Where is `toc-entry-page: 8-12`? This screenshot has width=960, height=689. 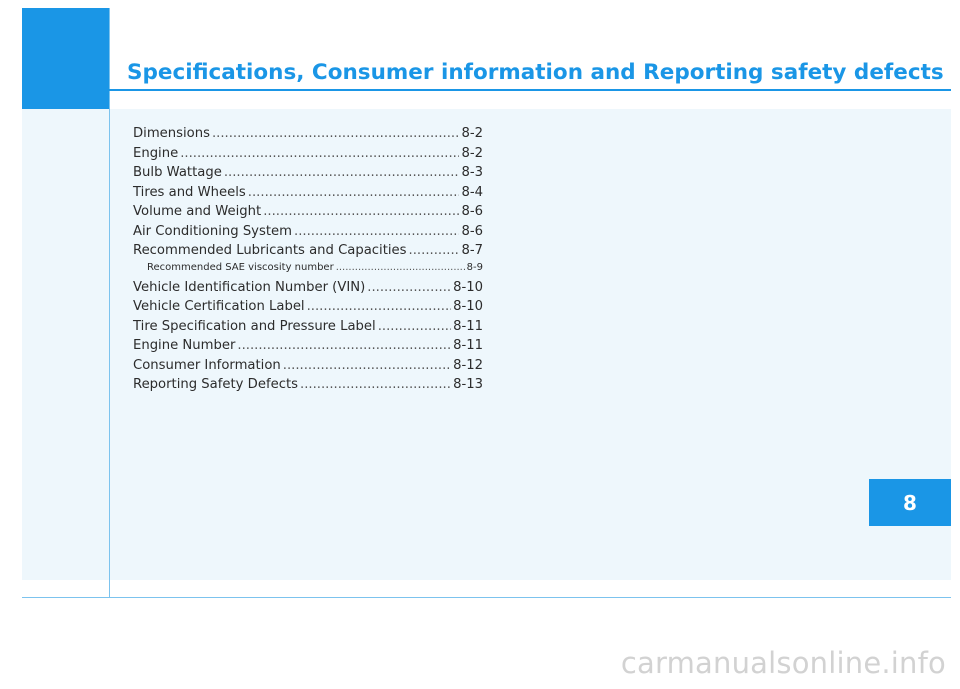 toc-entry-page: 8-12 is located at coordinates (468, 365).